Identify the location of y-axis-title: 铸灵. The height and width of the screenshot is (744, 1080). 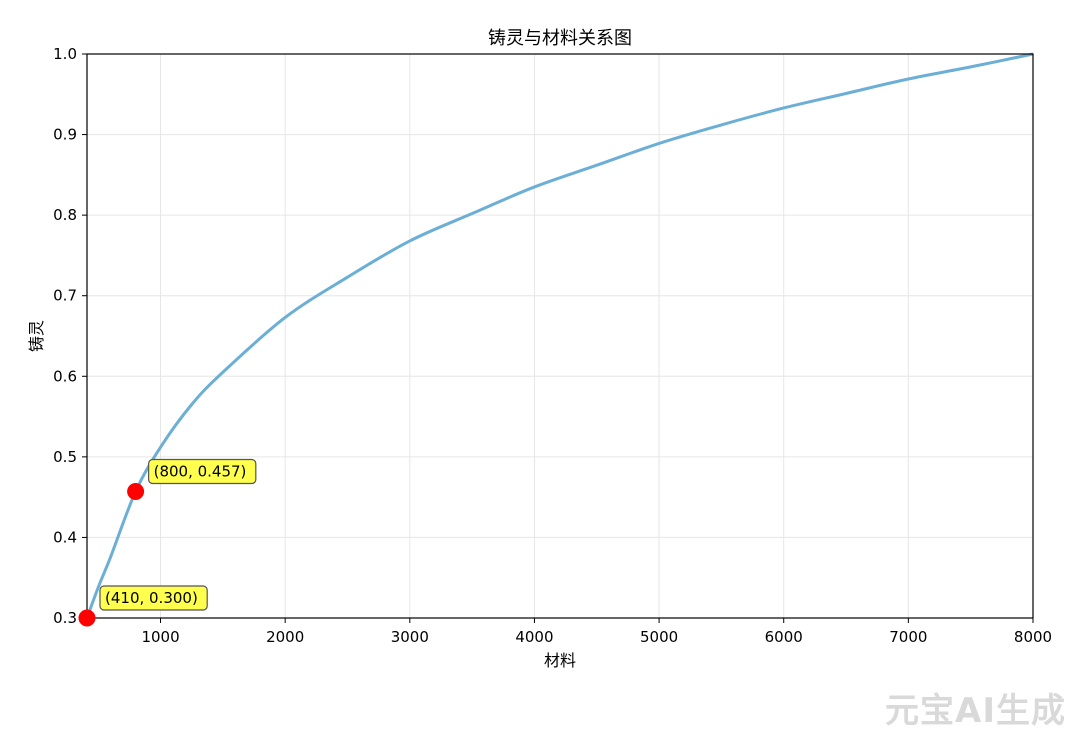
(36, 336).